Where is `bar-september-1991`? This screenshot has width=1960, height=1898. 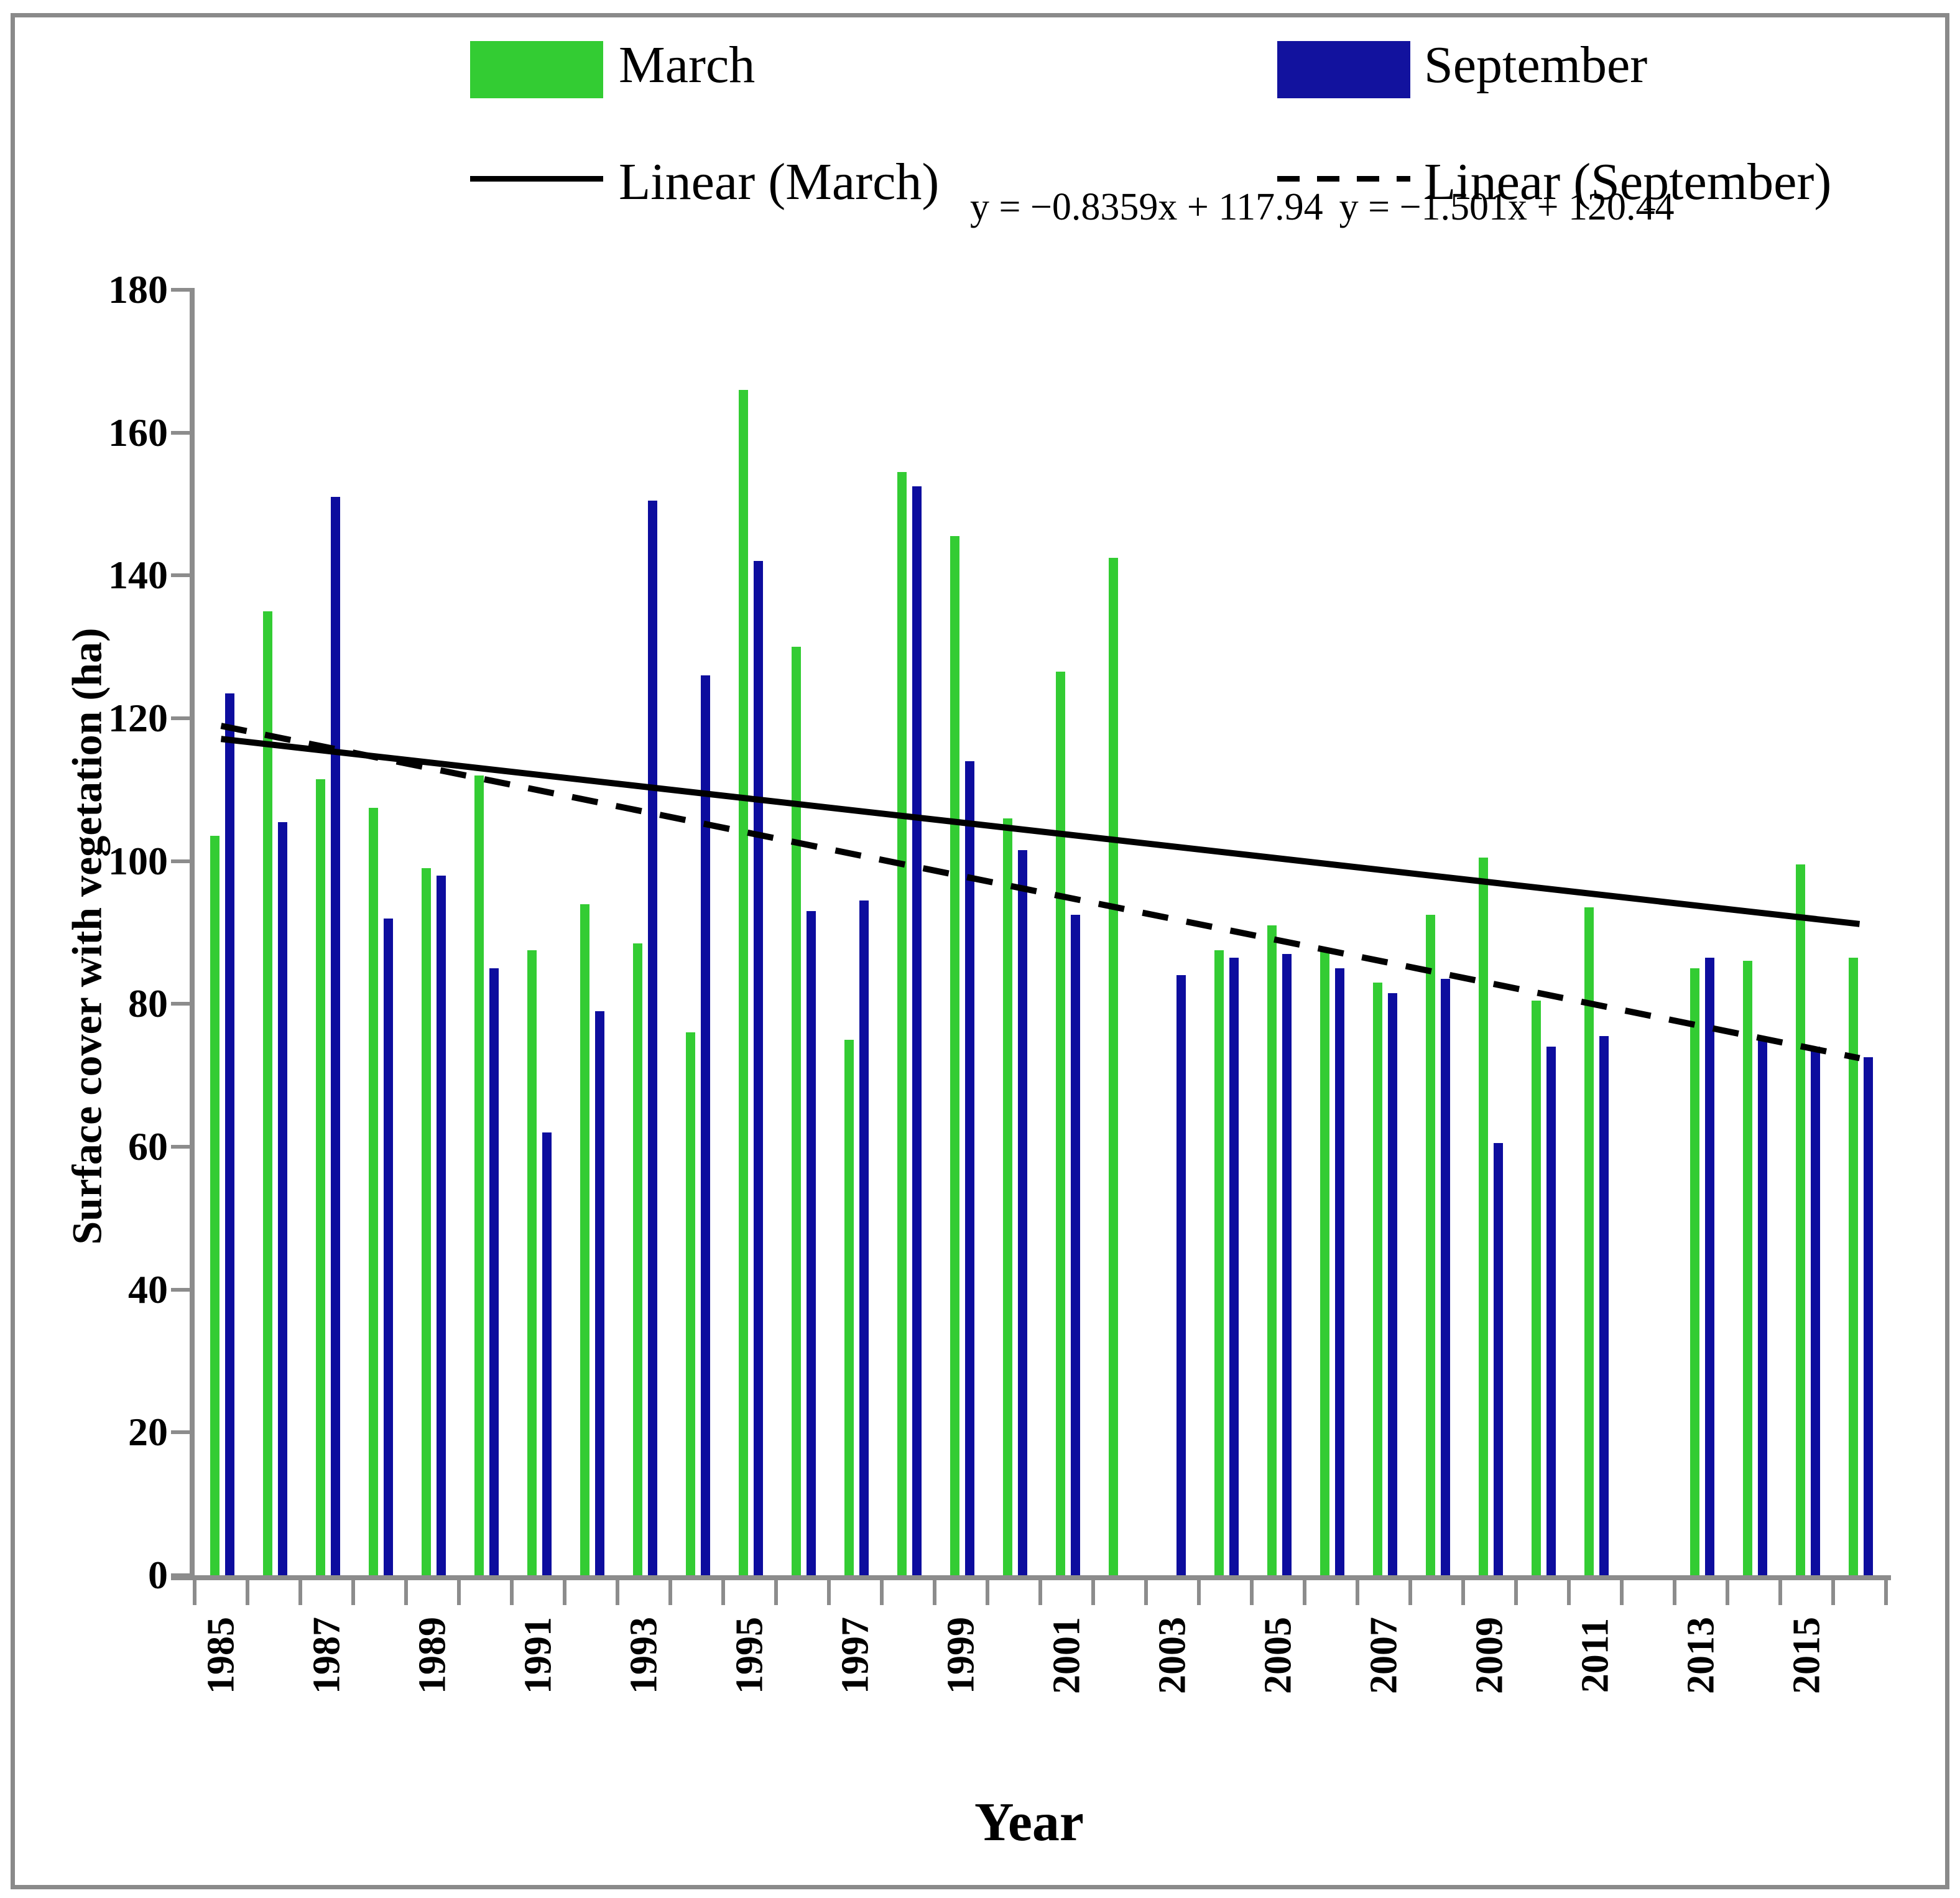 bar-september-1991 is located at coordinates (547, 1353).